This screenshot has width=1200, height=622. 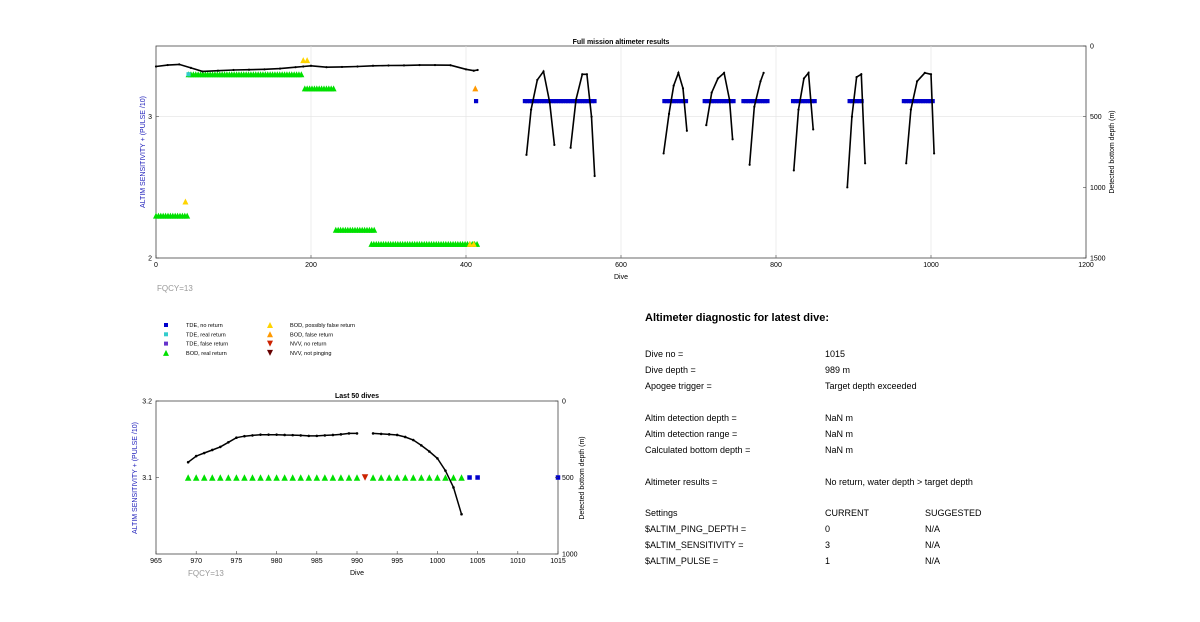 I want to click on diag-row-bottom-depth: Calculated bottom depth = NaN m, so click(x=915, y=451).